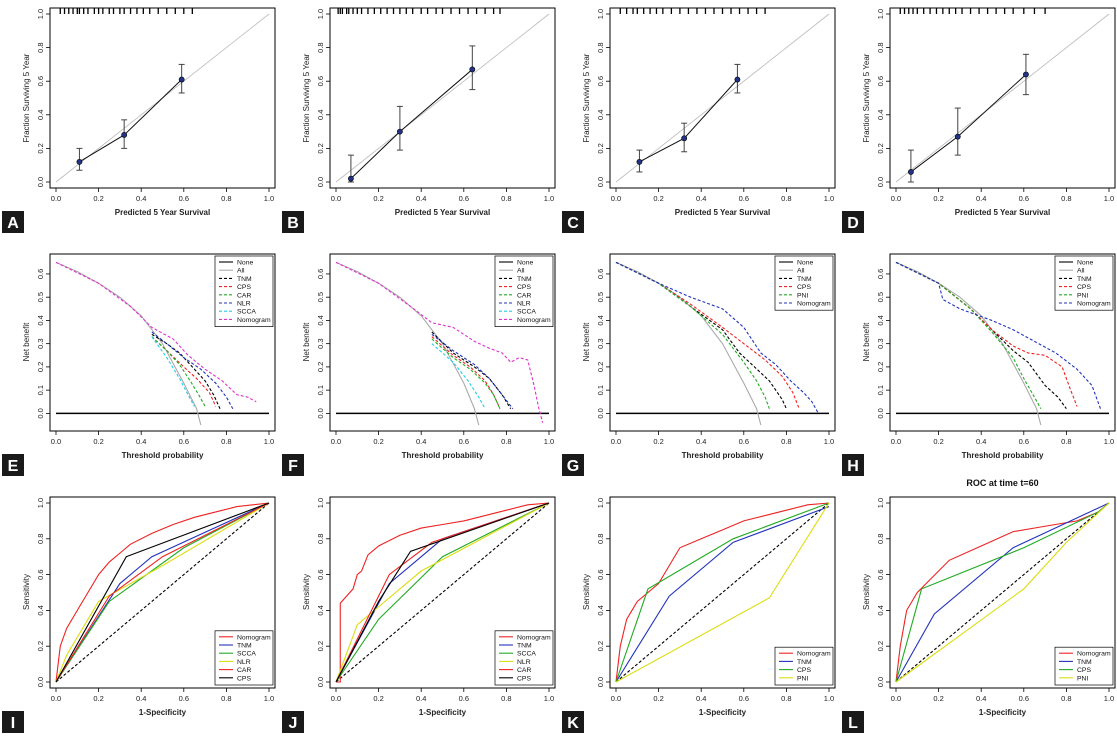  I want to click on calibration-line, so click(411, 124).